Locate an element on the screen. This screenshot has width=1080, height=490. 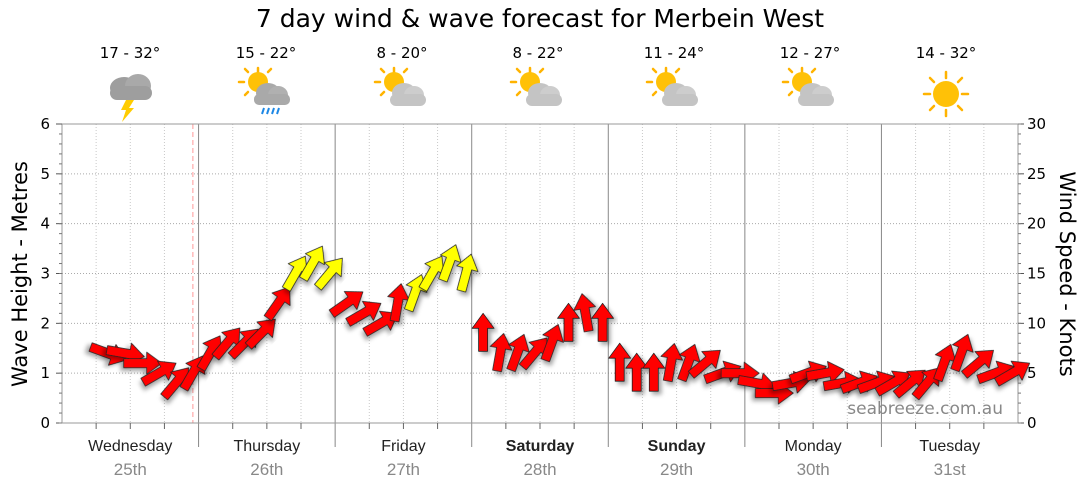
day-date-label: 26th is located at coordinates (266, 469).